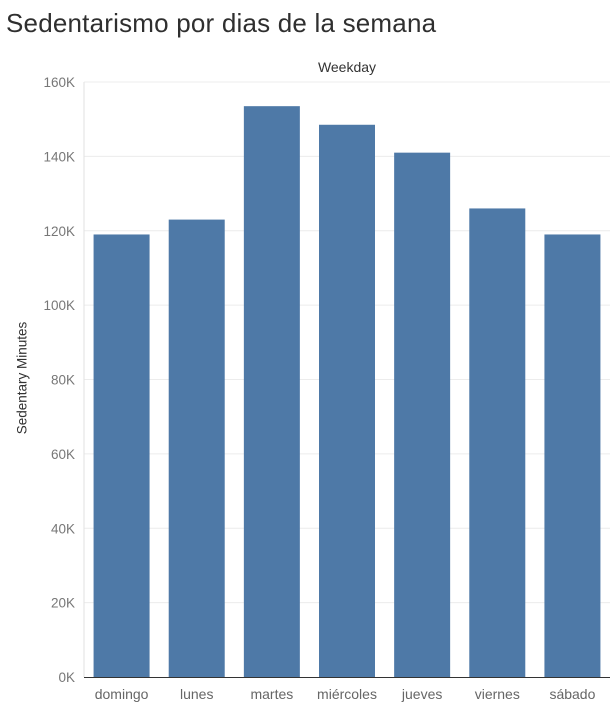  I want to click on bar-martes, so click(271, 391).